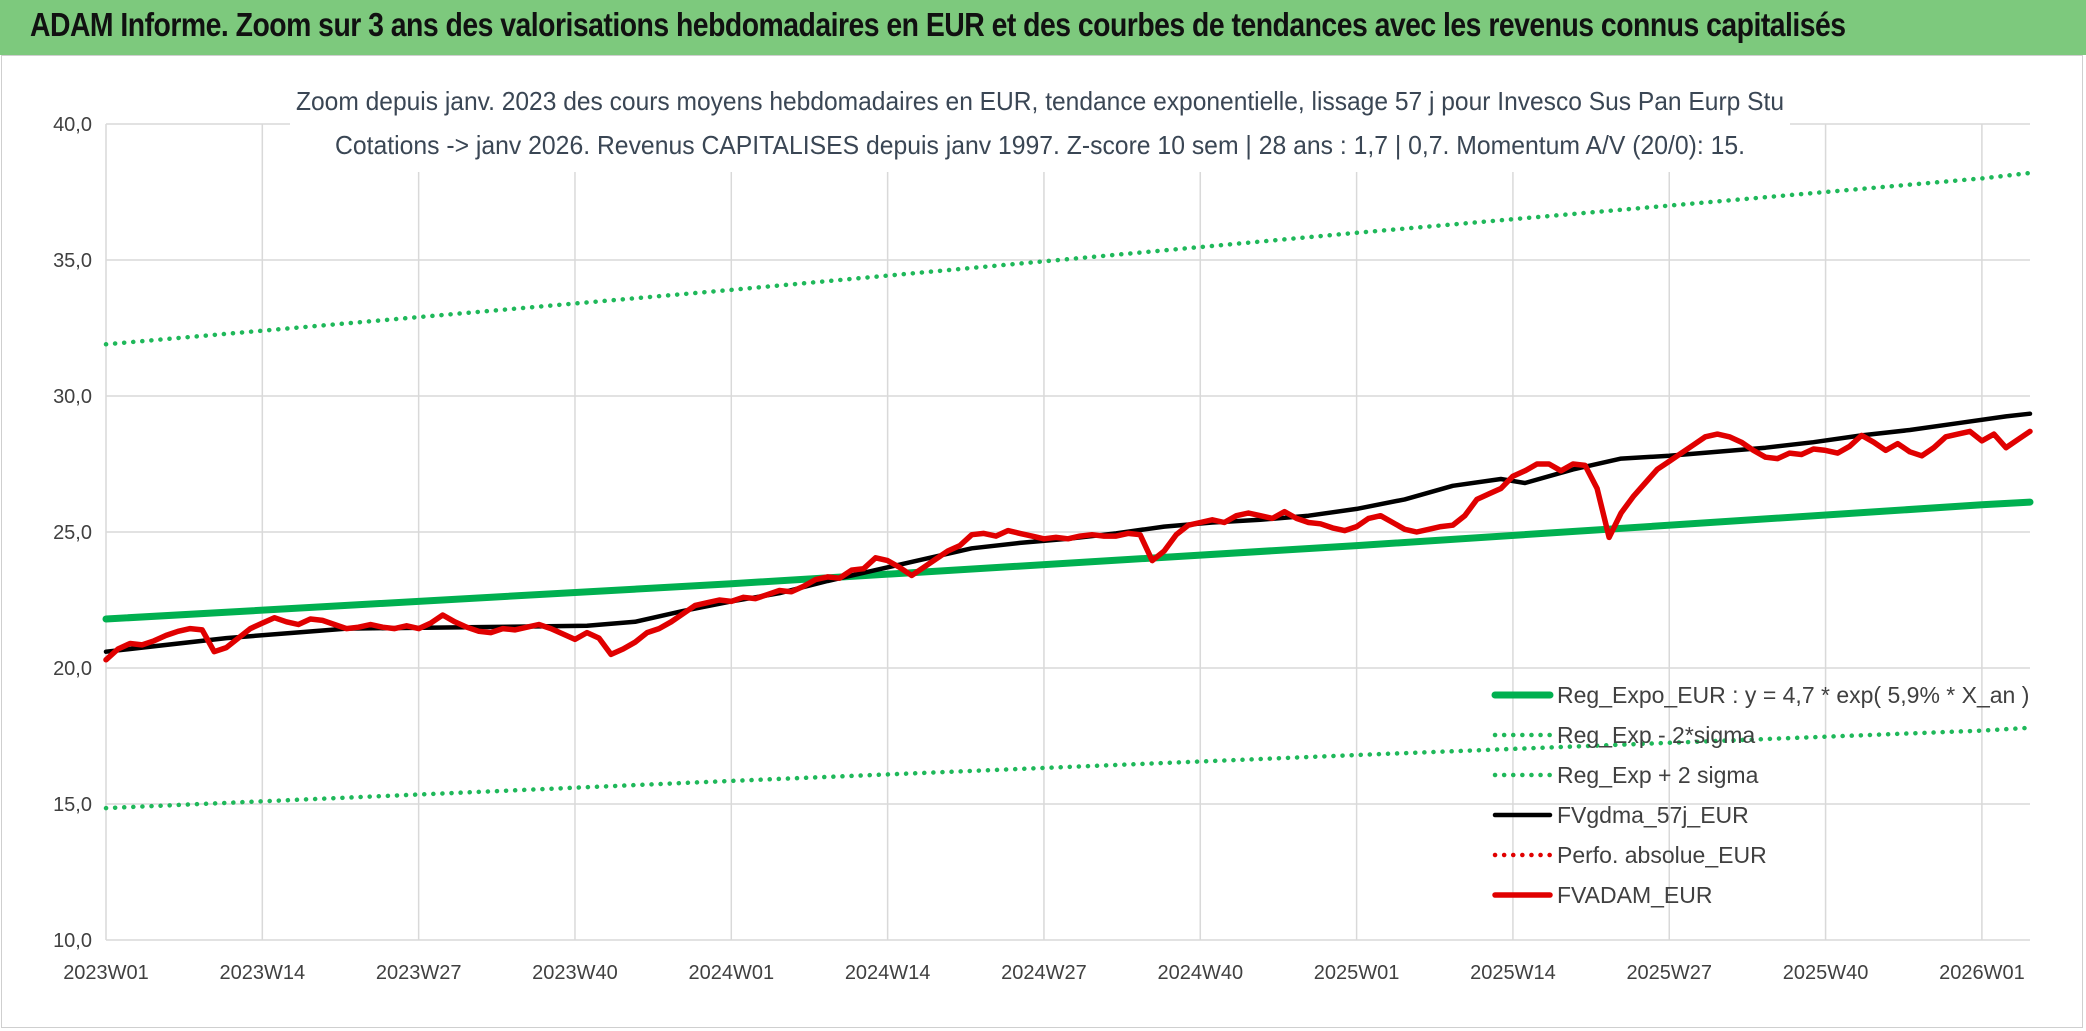 The image size is (2086, 1031). What do you see at coordinates (1635, 895) in the screenshot?
I see `legend-label: FVADAM_EUR` at bounding box center [1635, 895].